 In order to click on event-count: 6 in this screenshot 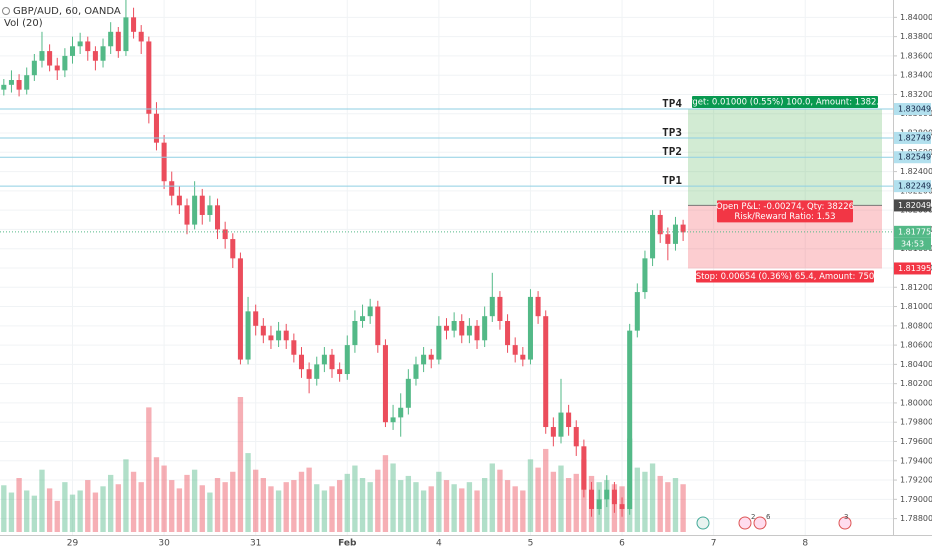, I will do `click(768, 517)`.